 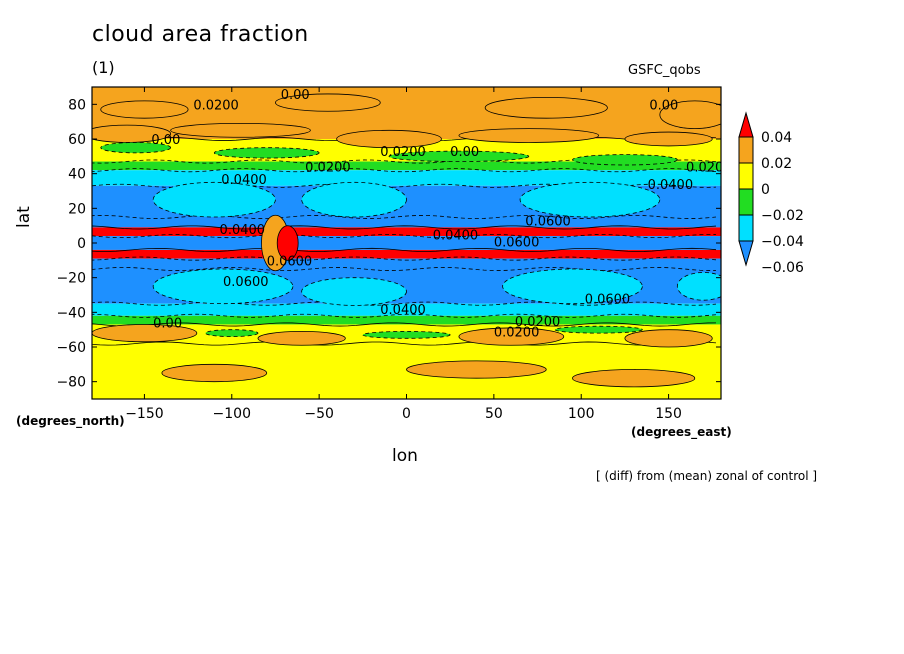 What do you see at coordinates (70, 421) in the screenshot?
I see `y-axis-units: (degrees_north)` at bounding box center [70, 421].